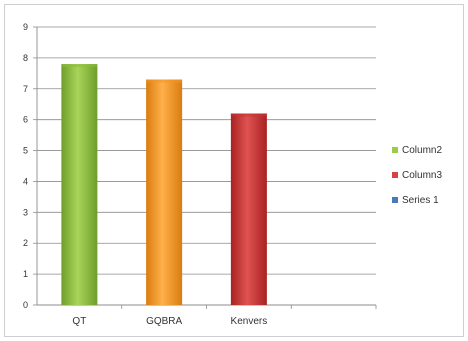 This screenshot has height=341, width=468. Describe the element at coordinates (422, 150) in the screenshot. I see `legend-label: Column2` at that location.